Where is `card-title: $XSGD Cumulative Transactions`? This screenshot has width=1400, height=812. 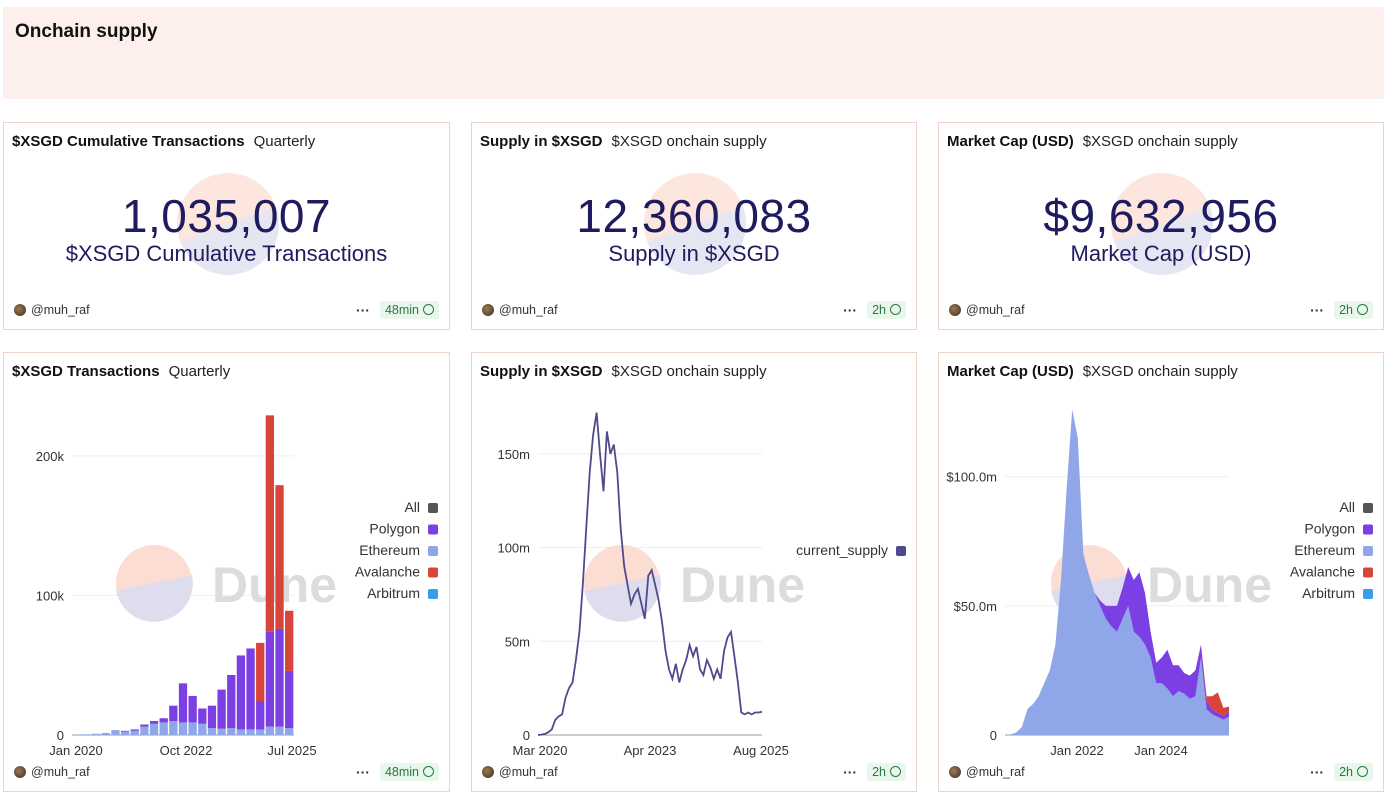 card-title: $XSGD Cumulative Transactions is located at coordinates (128, 141).